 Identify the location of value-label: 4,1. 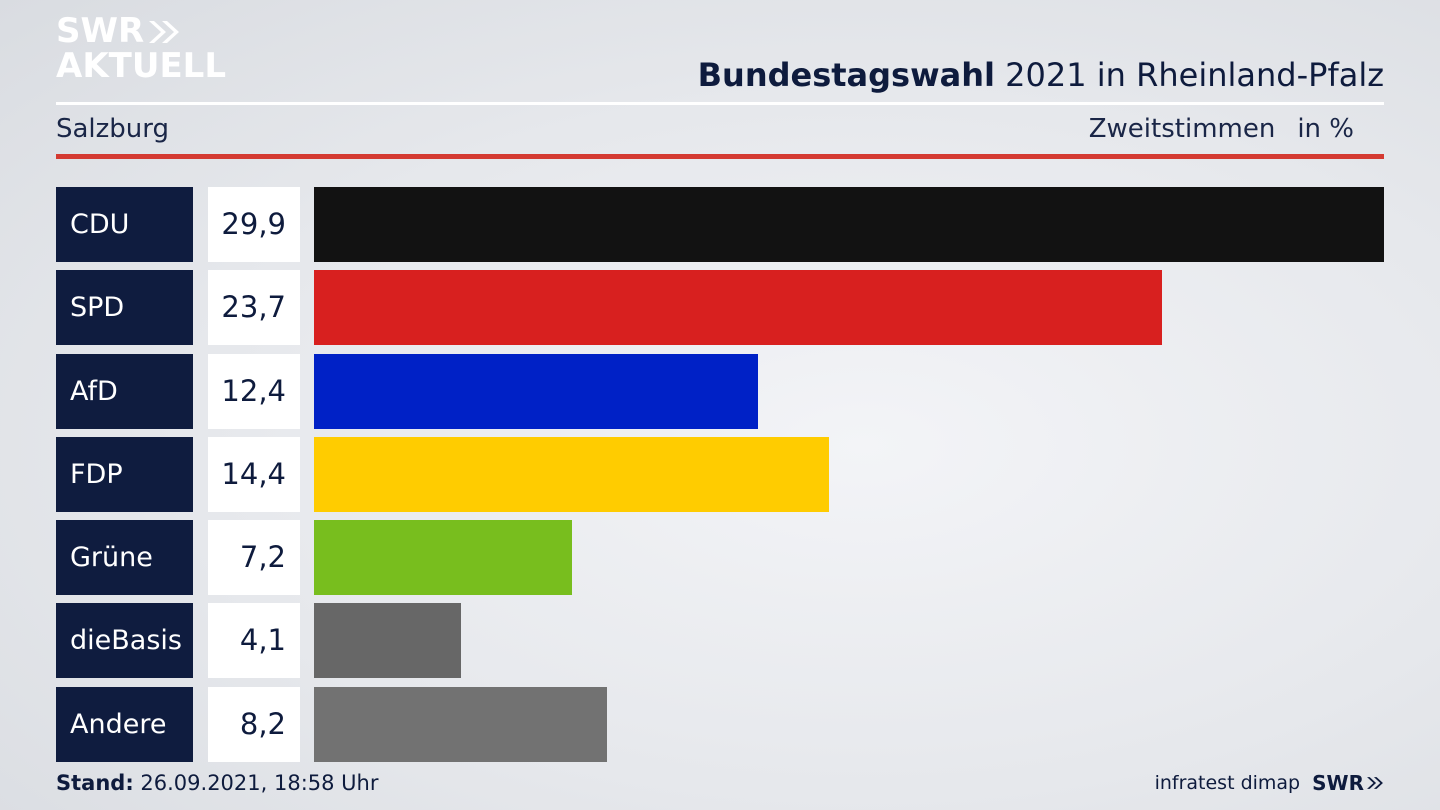
(254, 641).